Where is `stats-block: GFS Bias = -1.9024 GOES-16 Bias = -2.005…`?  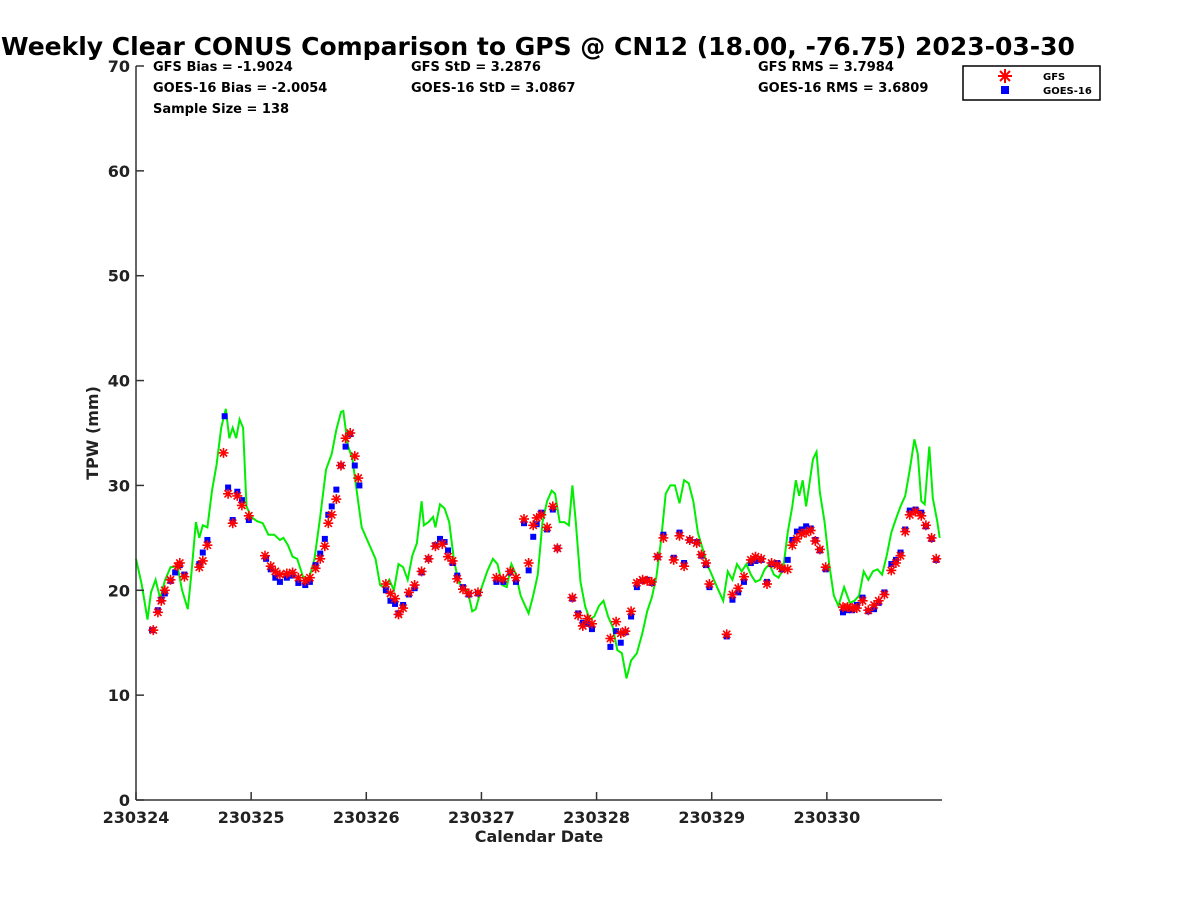 stats-block: GFS Bias = -1.9024 GOES-16 Bias = -2.005… is located at coordinates (540, 88).